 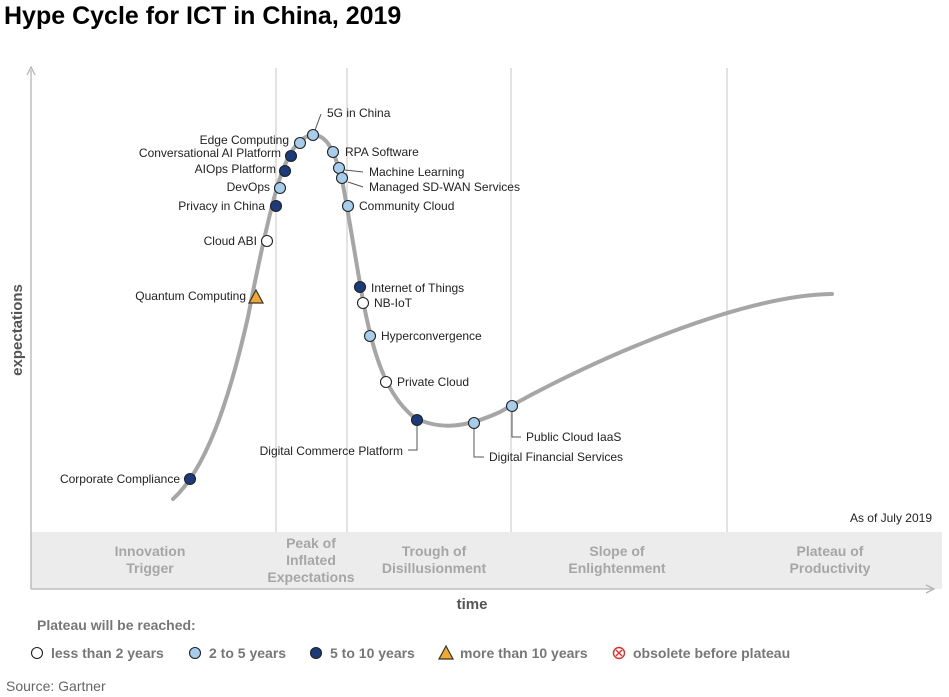 What do you see at coordinates (230, 241) in the screenshot?
I see `tech-label: Cloud ABI` at bounding box center [230, 241].